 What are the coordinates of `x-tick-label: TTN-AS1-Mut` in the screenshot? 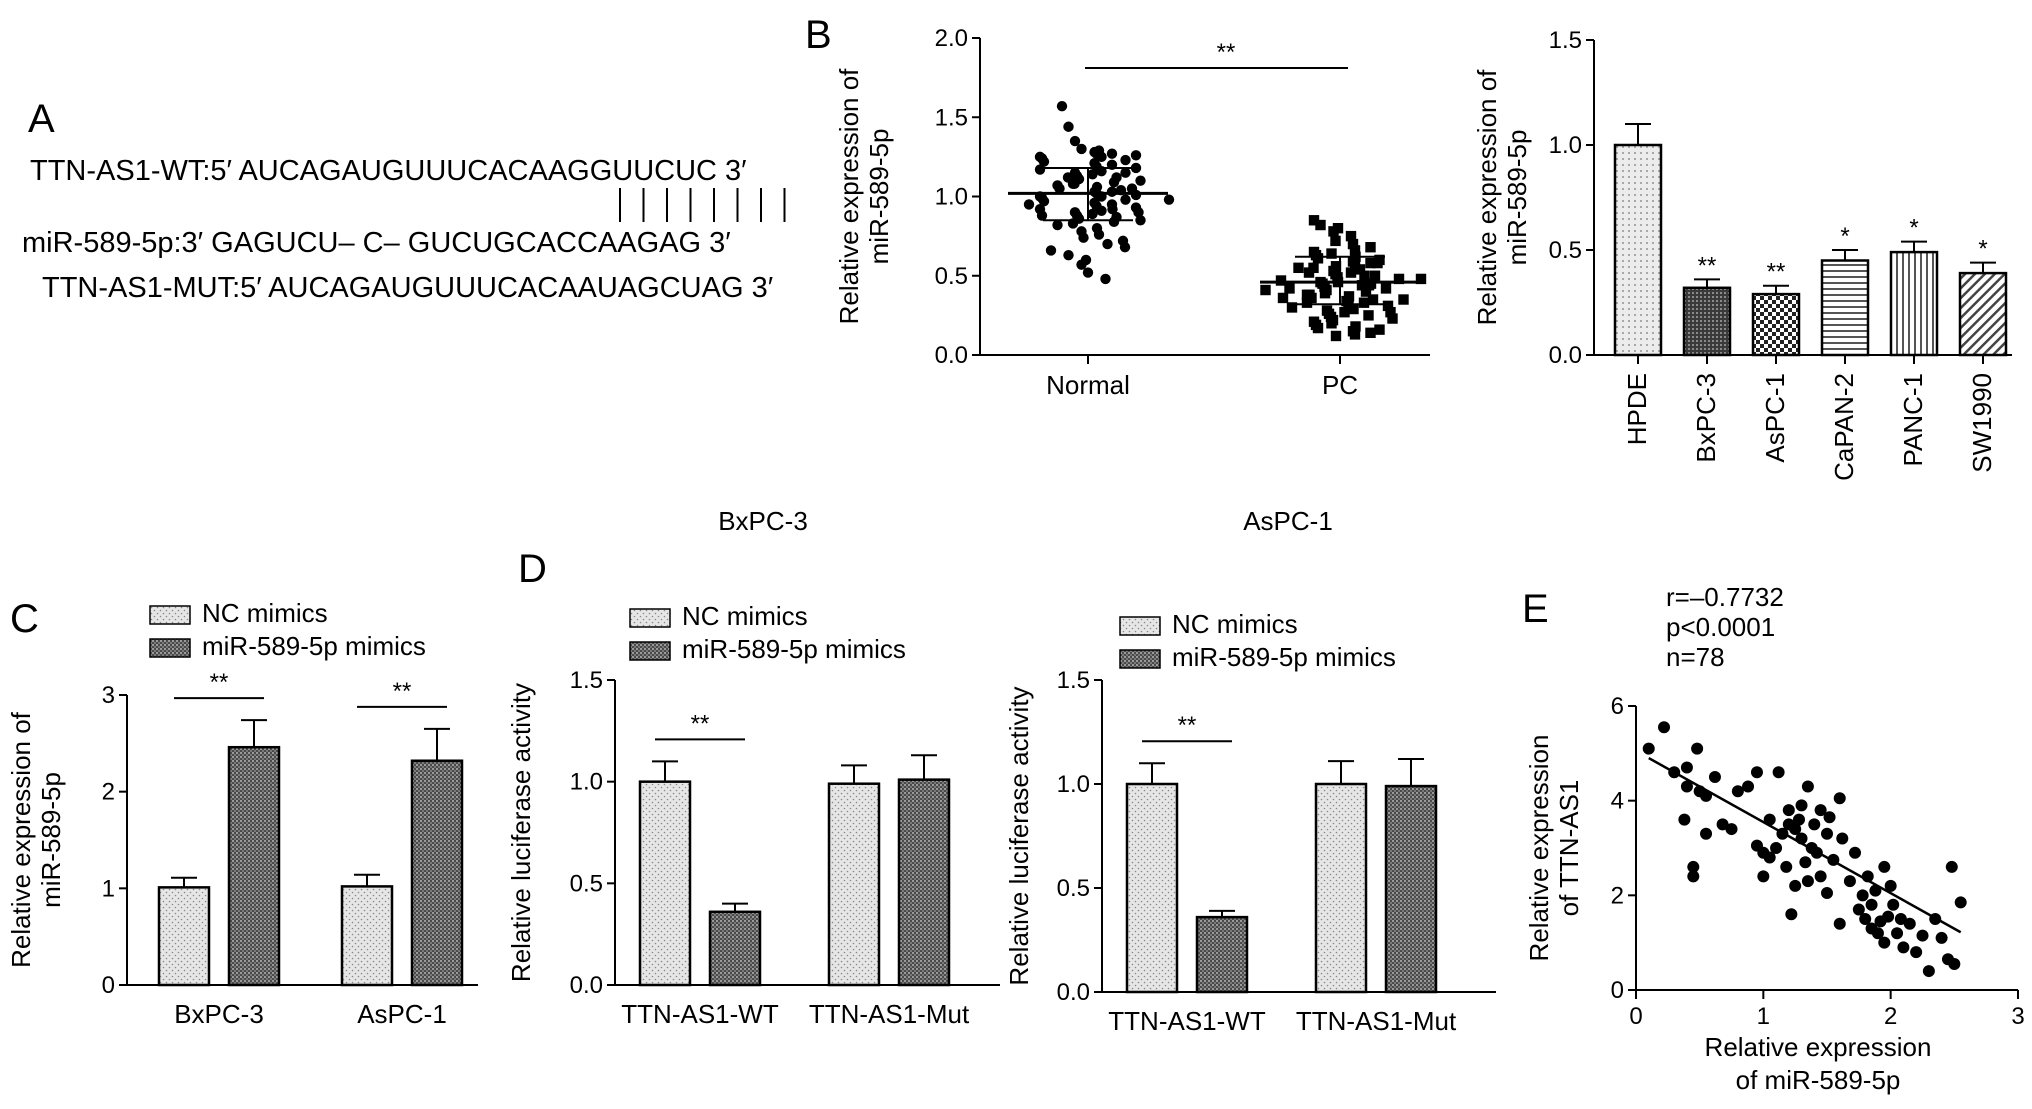 It's located at (889, 1014).